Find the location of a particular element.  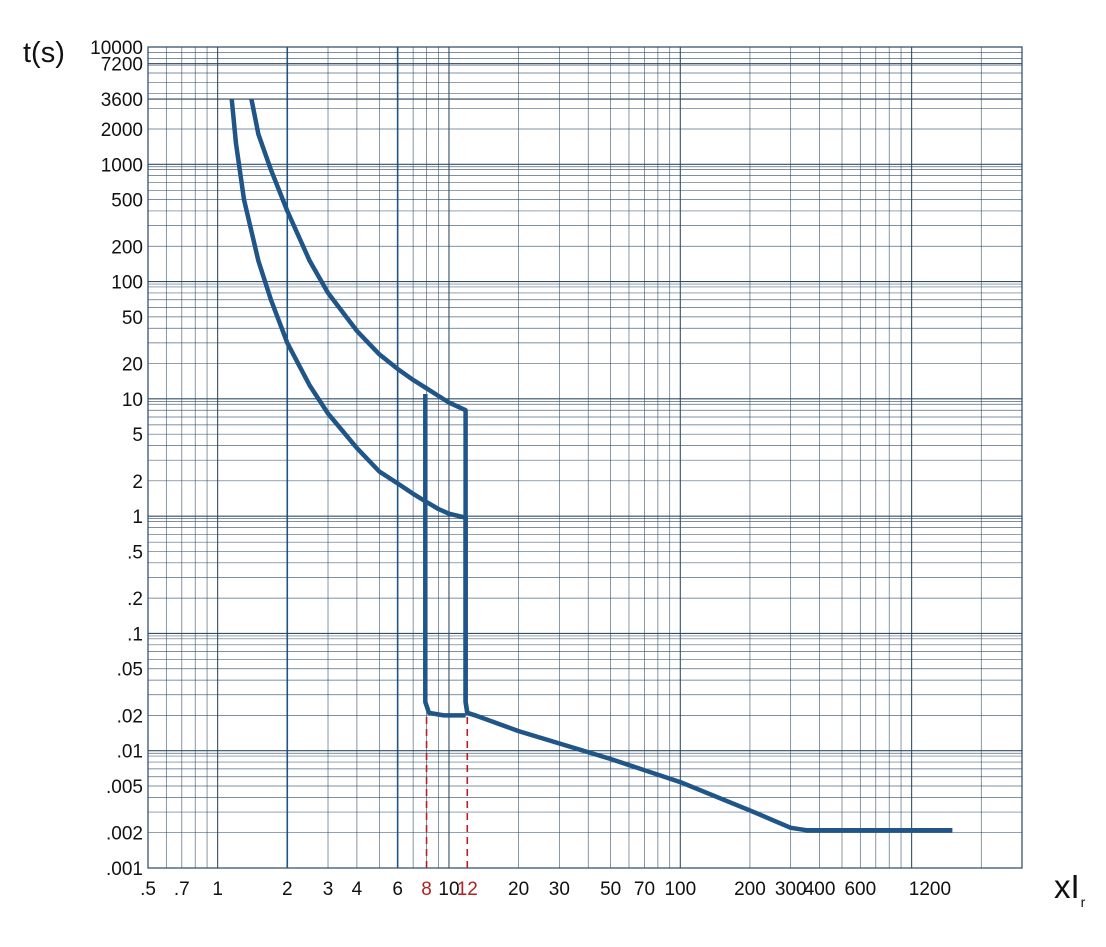

x-tick-label: 4 is located at coordinates (357, 889).